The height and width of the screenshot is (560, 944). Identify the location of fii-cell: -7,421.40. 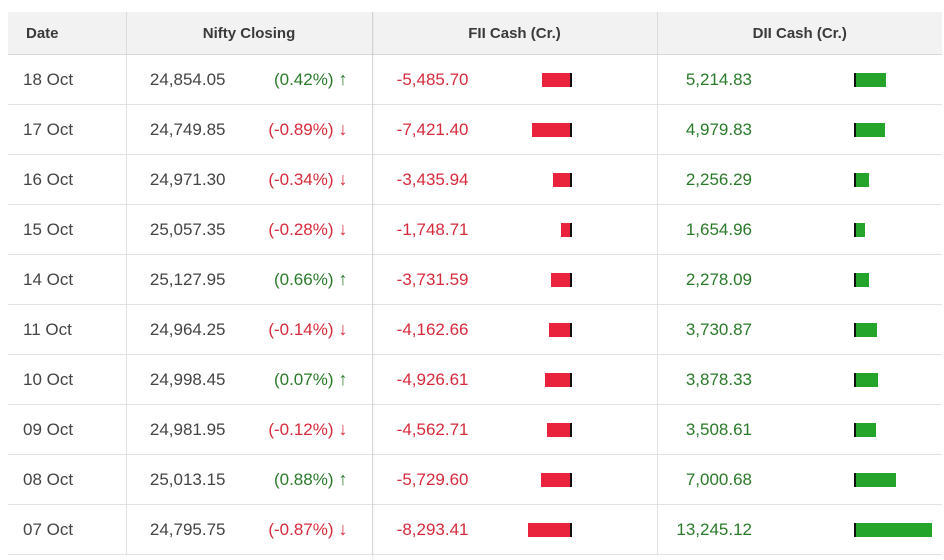
(514, 129).